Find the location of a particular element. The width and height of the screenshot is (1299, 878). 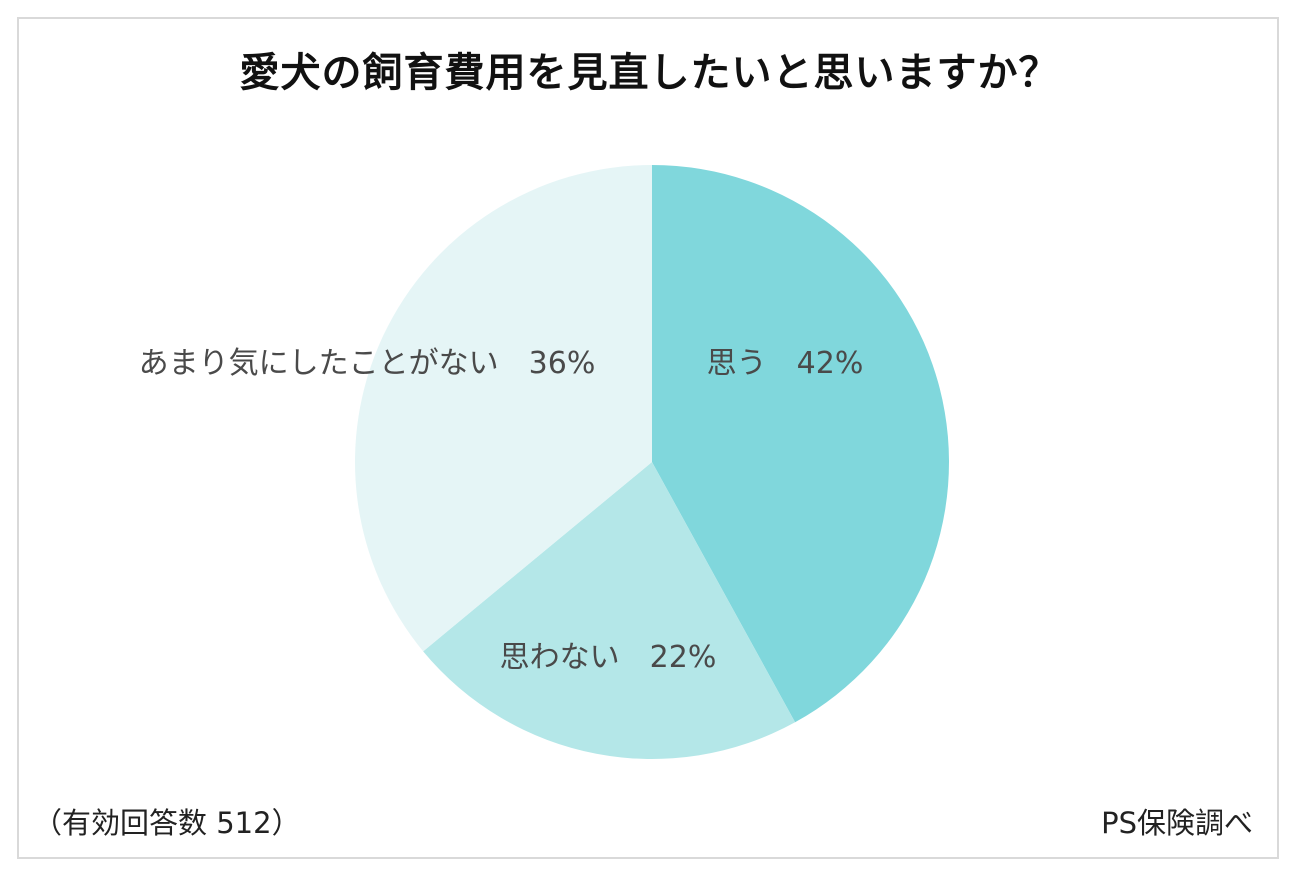

source-credit: PS保険調べ is located at coordinates (1177, 823).